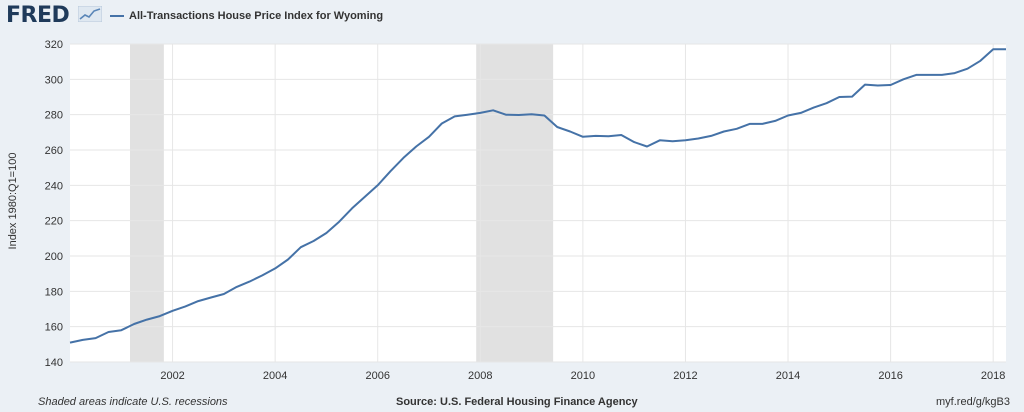 The image size is (1024, 412). Describe the element at coordinates (685, 376) in the screenshot. I see `x-tick-label: 2012` at that location.